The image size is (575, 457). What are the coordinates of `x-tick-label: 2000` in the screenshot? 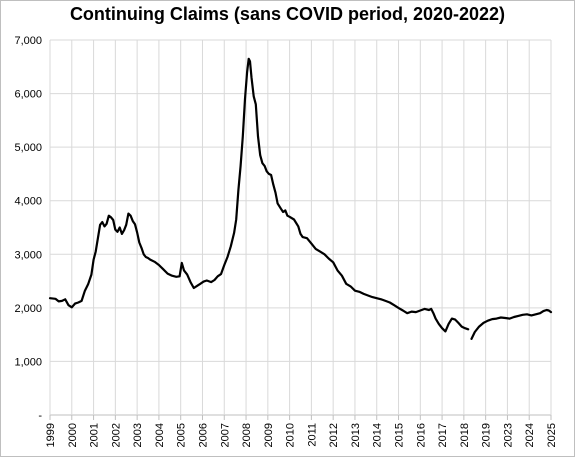 It's located at (73, 435).